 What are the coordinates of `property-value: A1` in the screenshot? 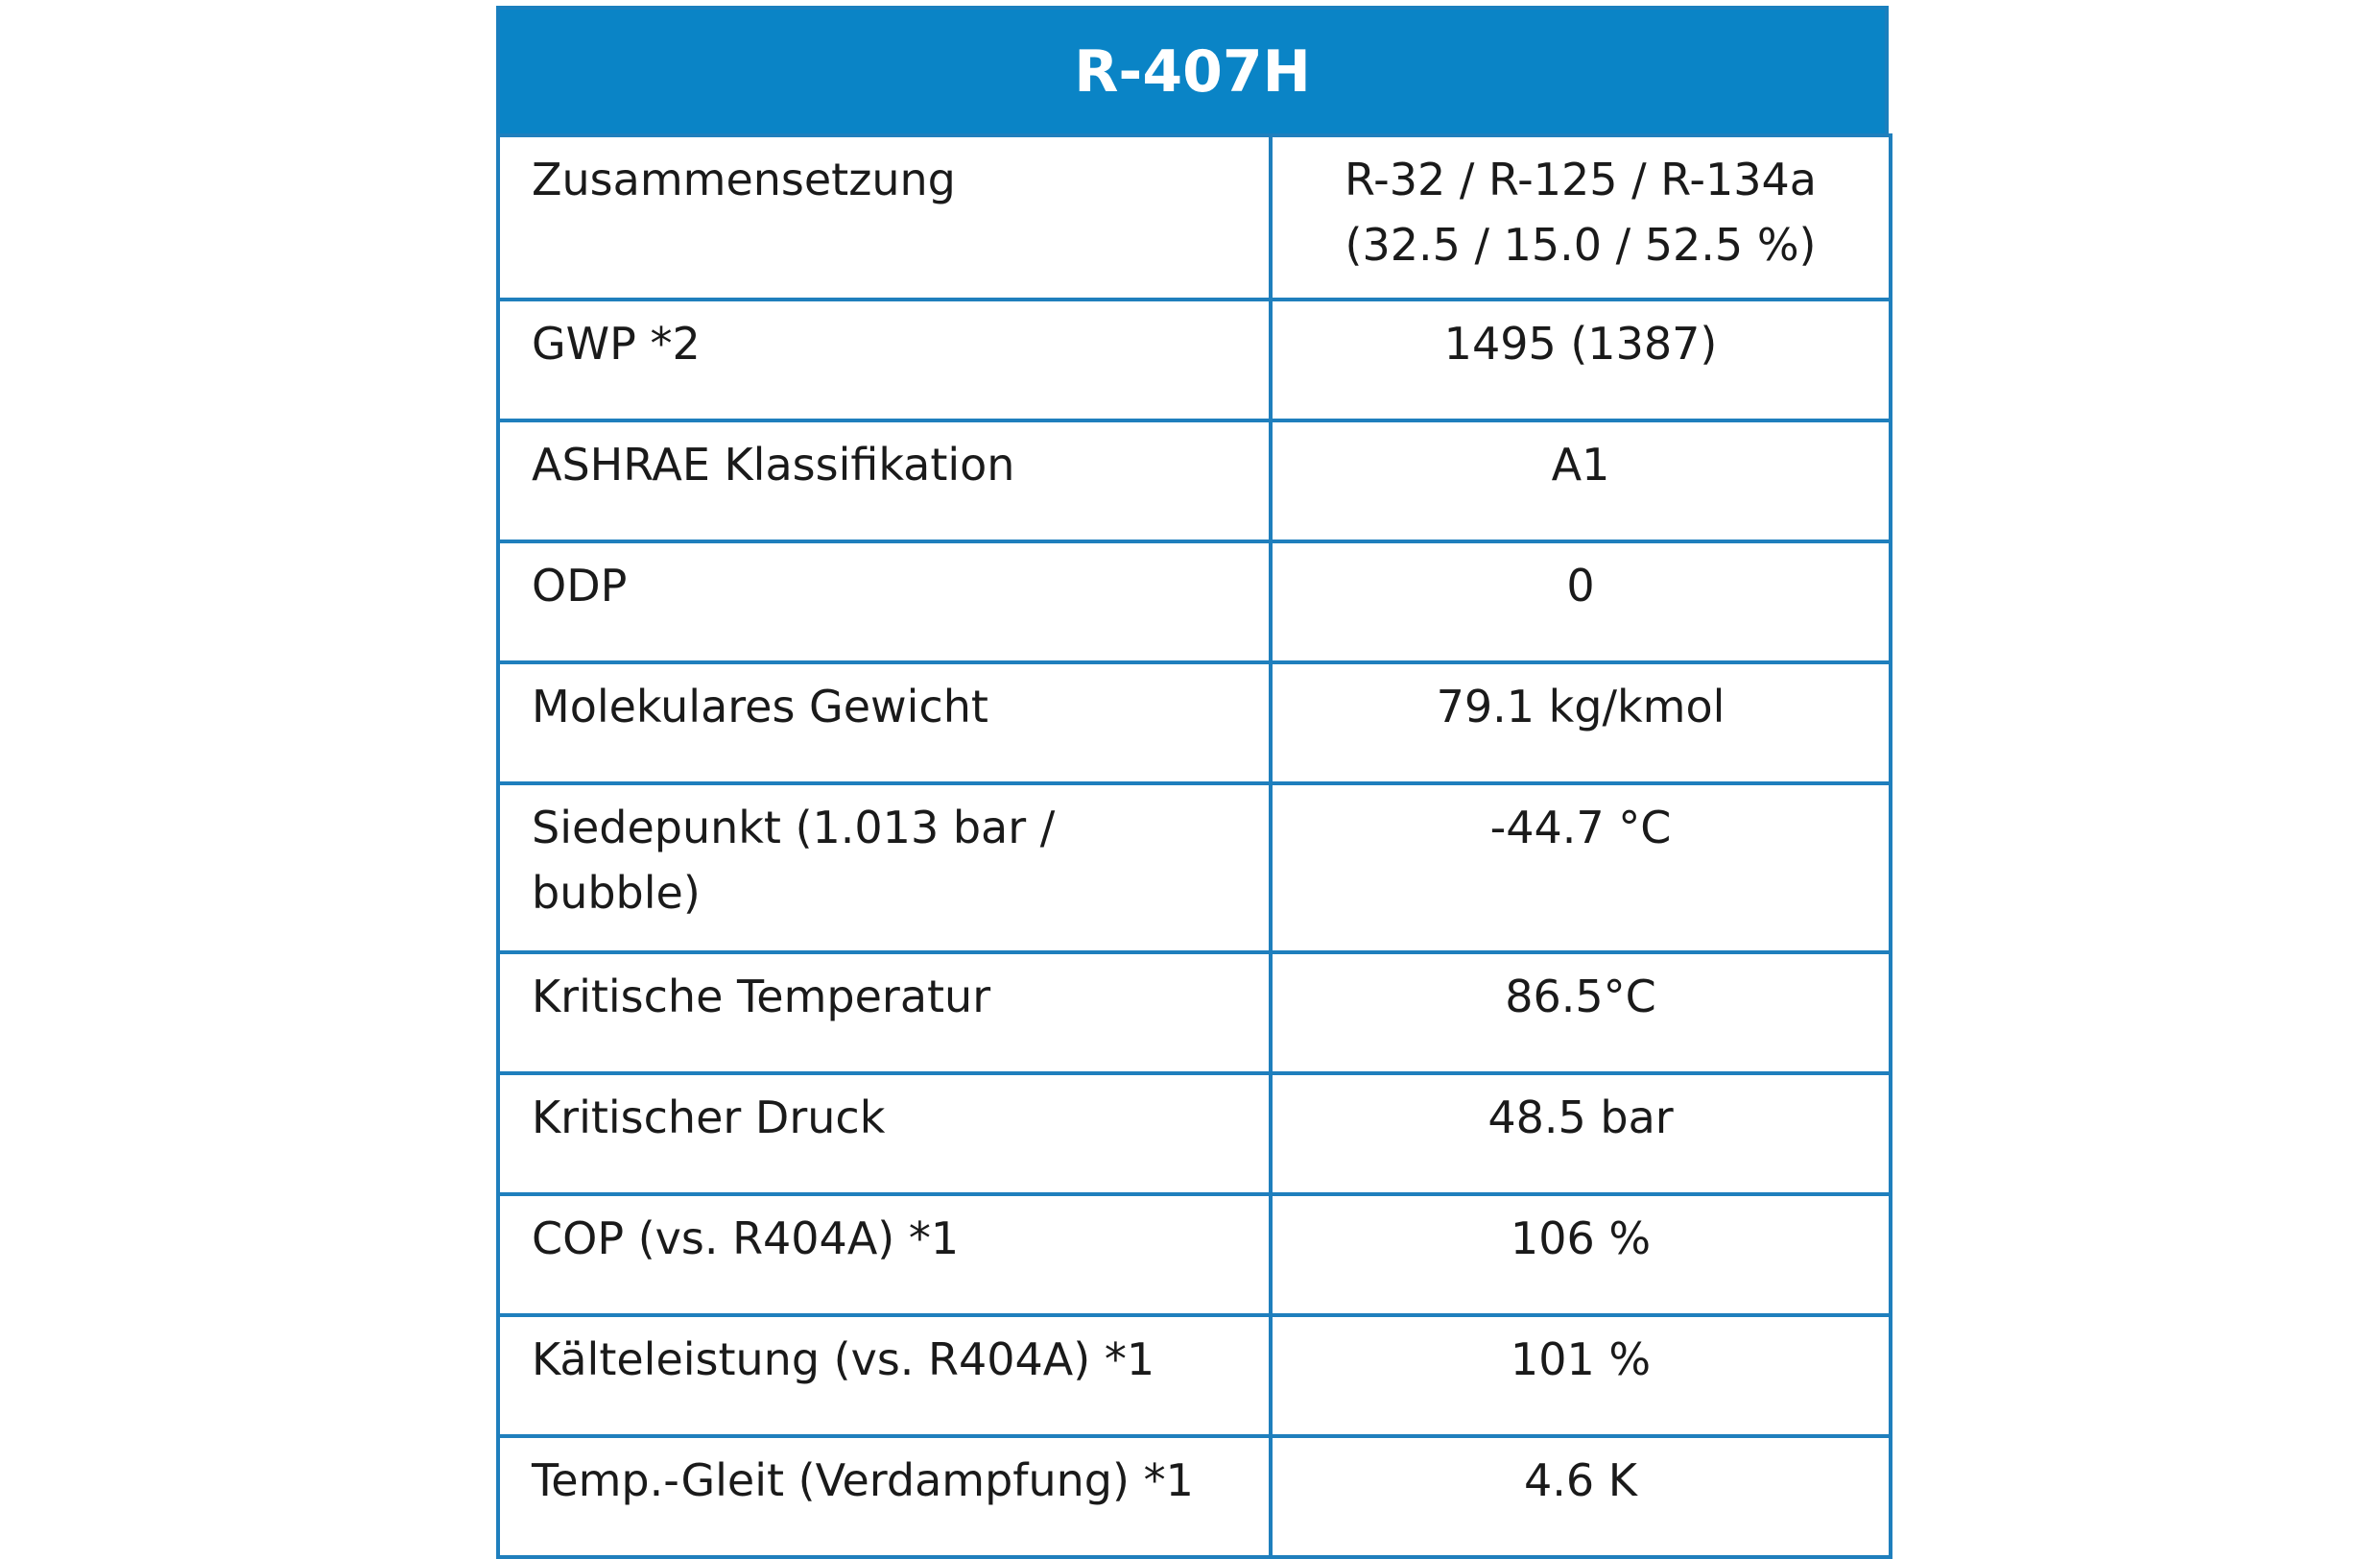 It's located at (1581, 481).